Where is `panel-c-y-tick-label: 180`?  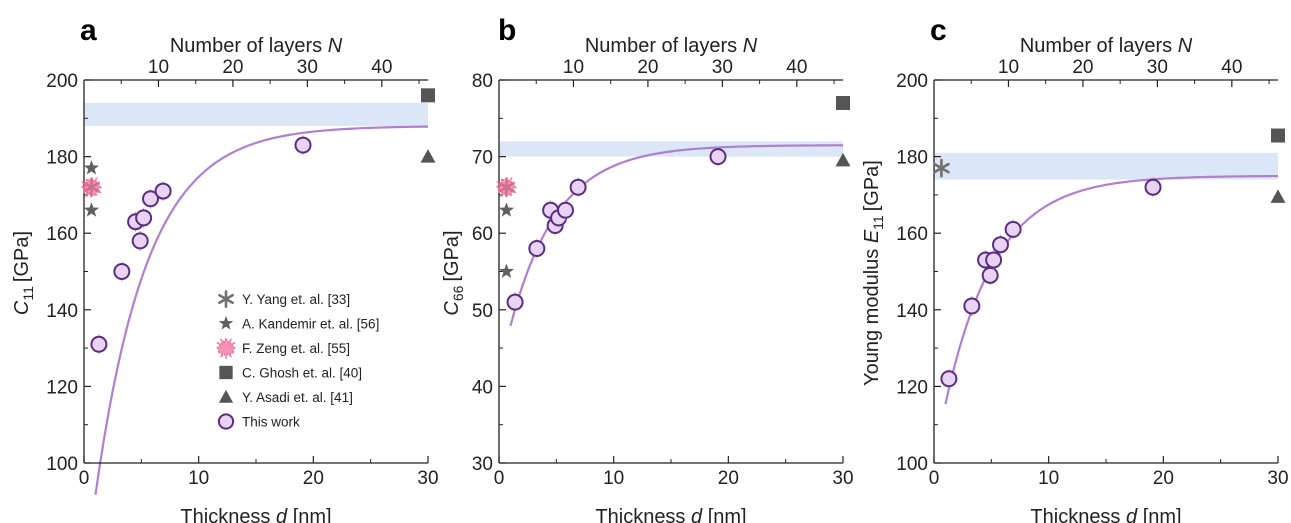
panel-c-y-tick-label: 180 is located at coordinates (912, 158).